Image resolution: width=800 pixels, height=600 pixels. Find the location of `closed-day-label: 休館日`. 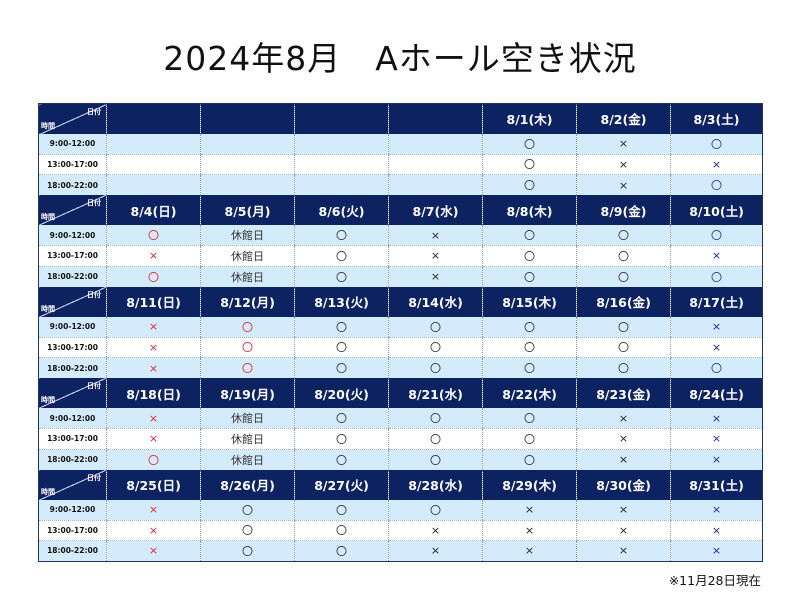

closed-day-label: 休館日 is located at coordinates (247, 460).